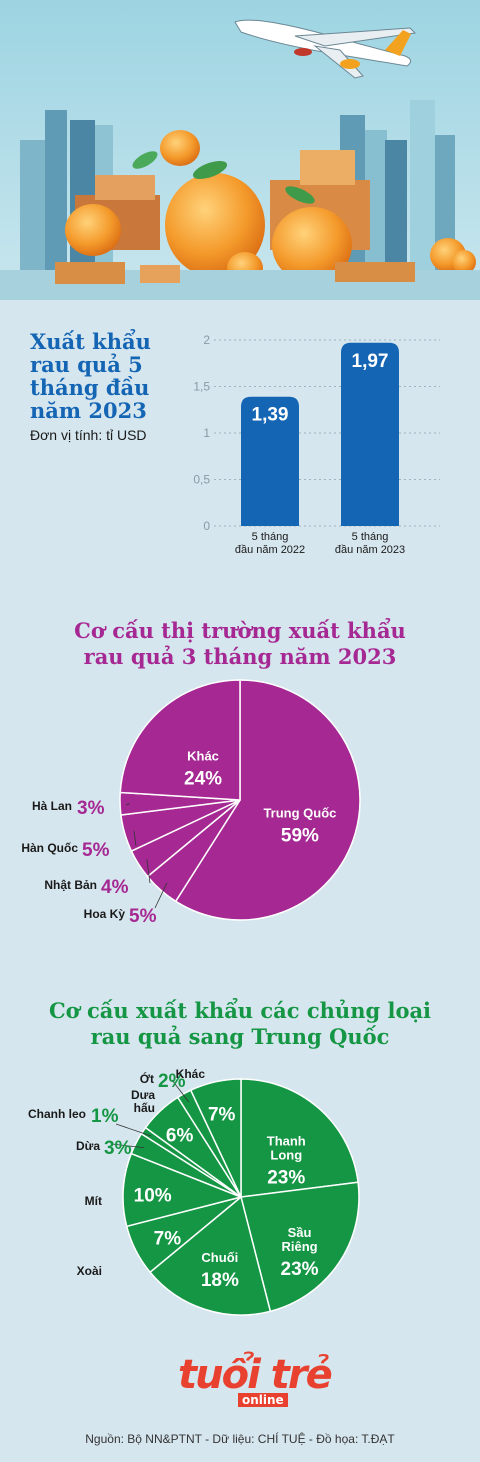  What do you see at coordinates (201, 387) in the screenshot?
I see `y-tick-label: 1,5` at bounding box center [201, 387].